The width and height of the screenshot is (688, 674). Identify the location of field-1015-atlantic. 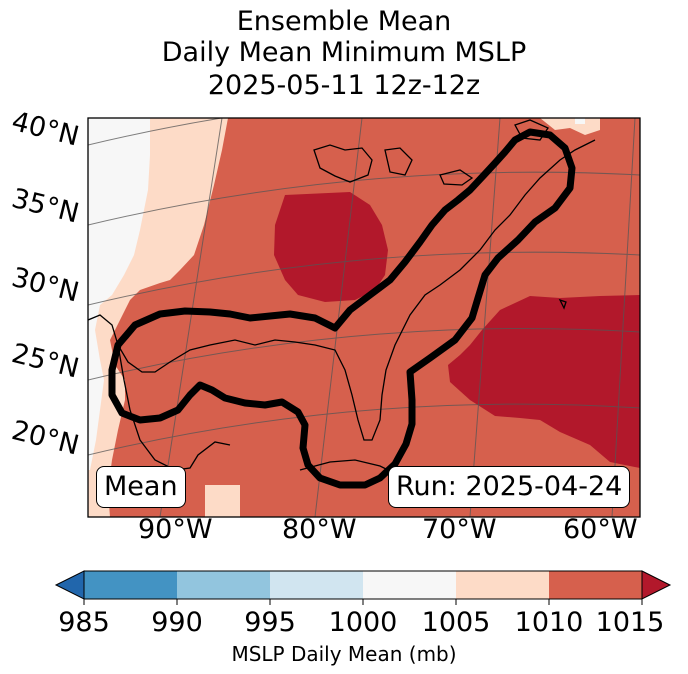
(544, 381).